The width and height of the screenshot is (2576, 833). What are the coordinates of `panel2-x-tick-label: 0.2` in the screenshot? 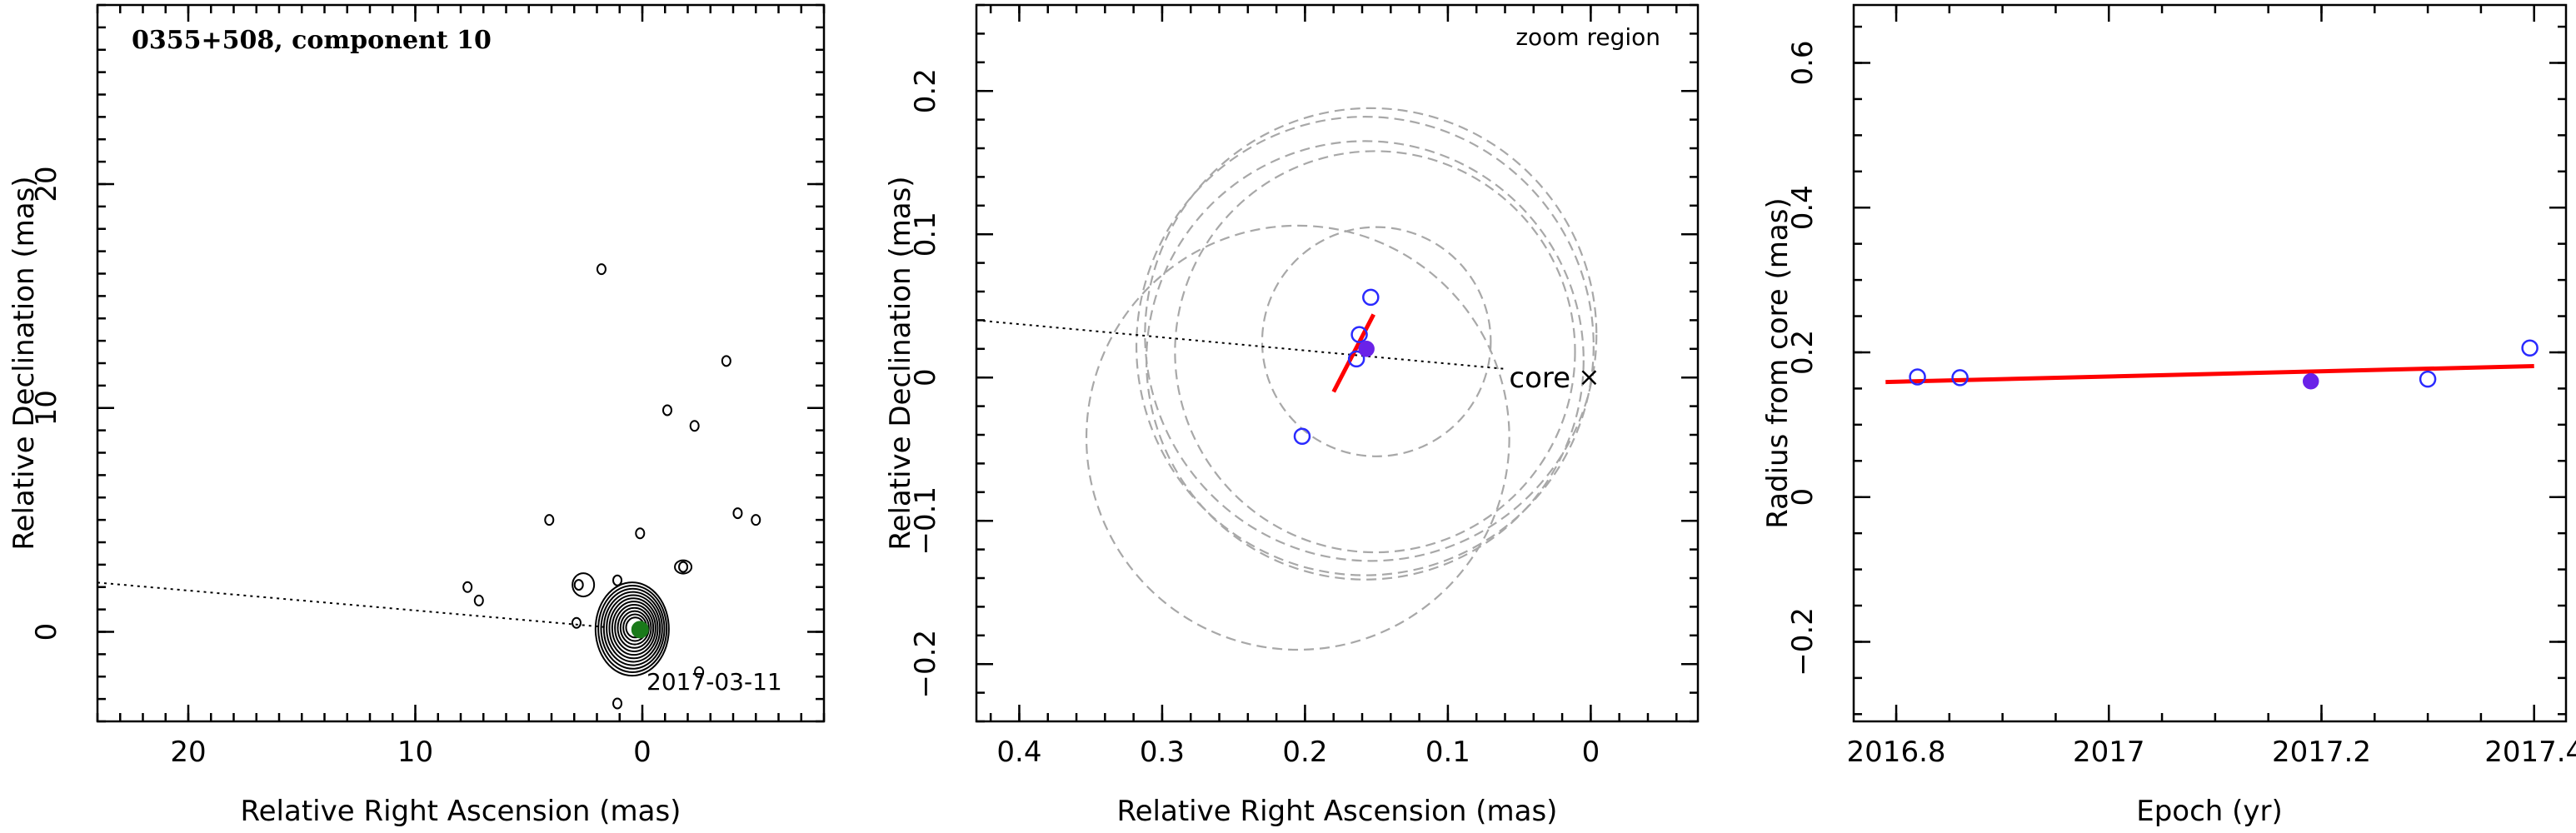 It's located at (1304, 752).